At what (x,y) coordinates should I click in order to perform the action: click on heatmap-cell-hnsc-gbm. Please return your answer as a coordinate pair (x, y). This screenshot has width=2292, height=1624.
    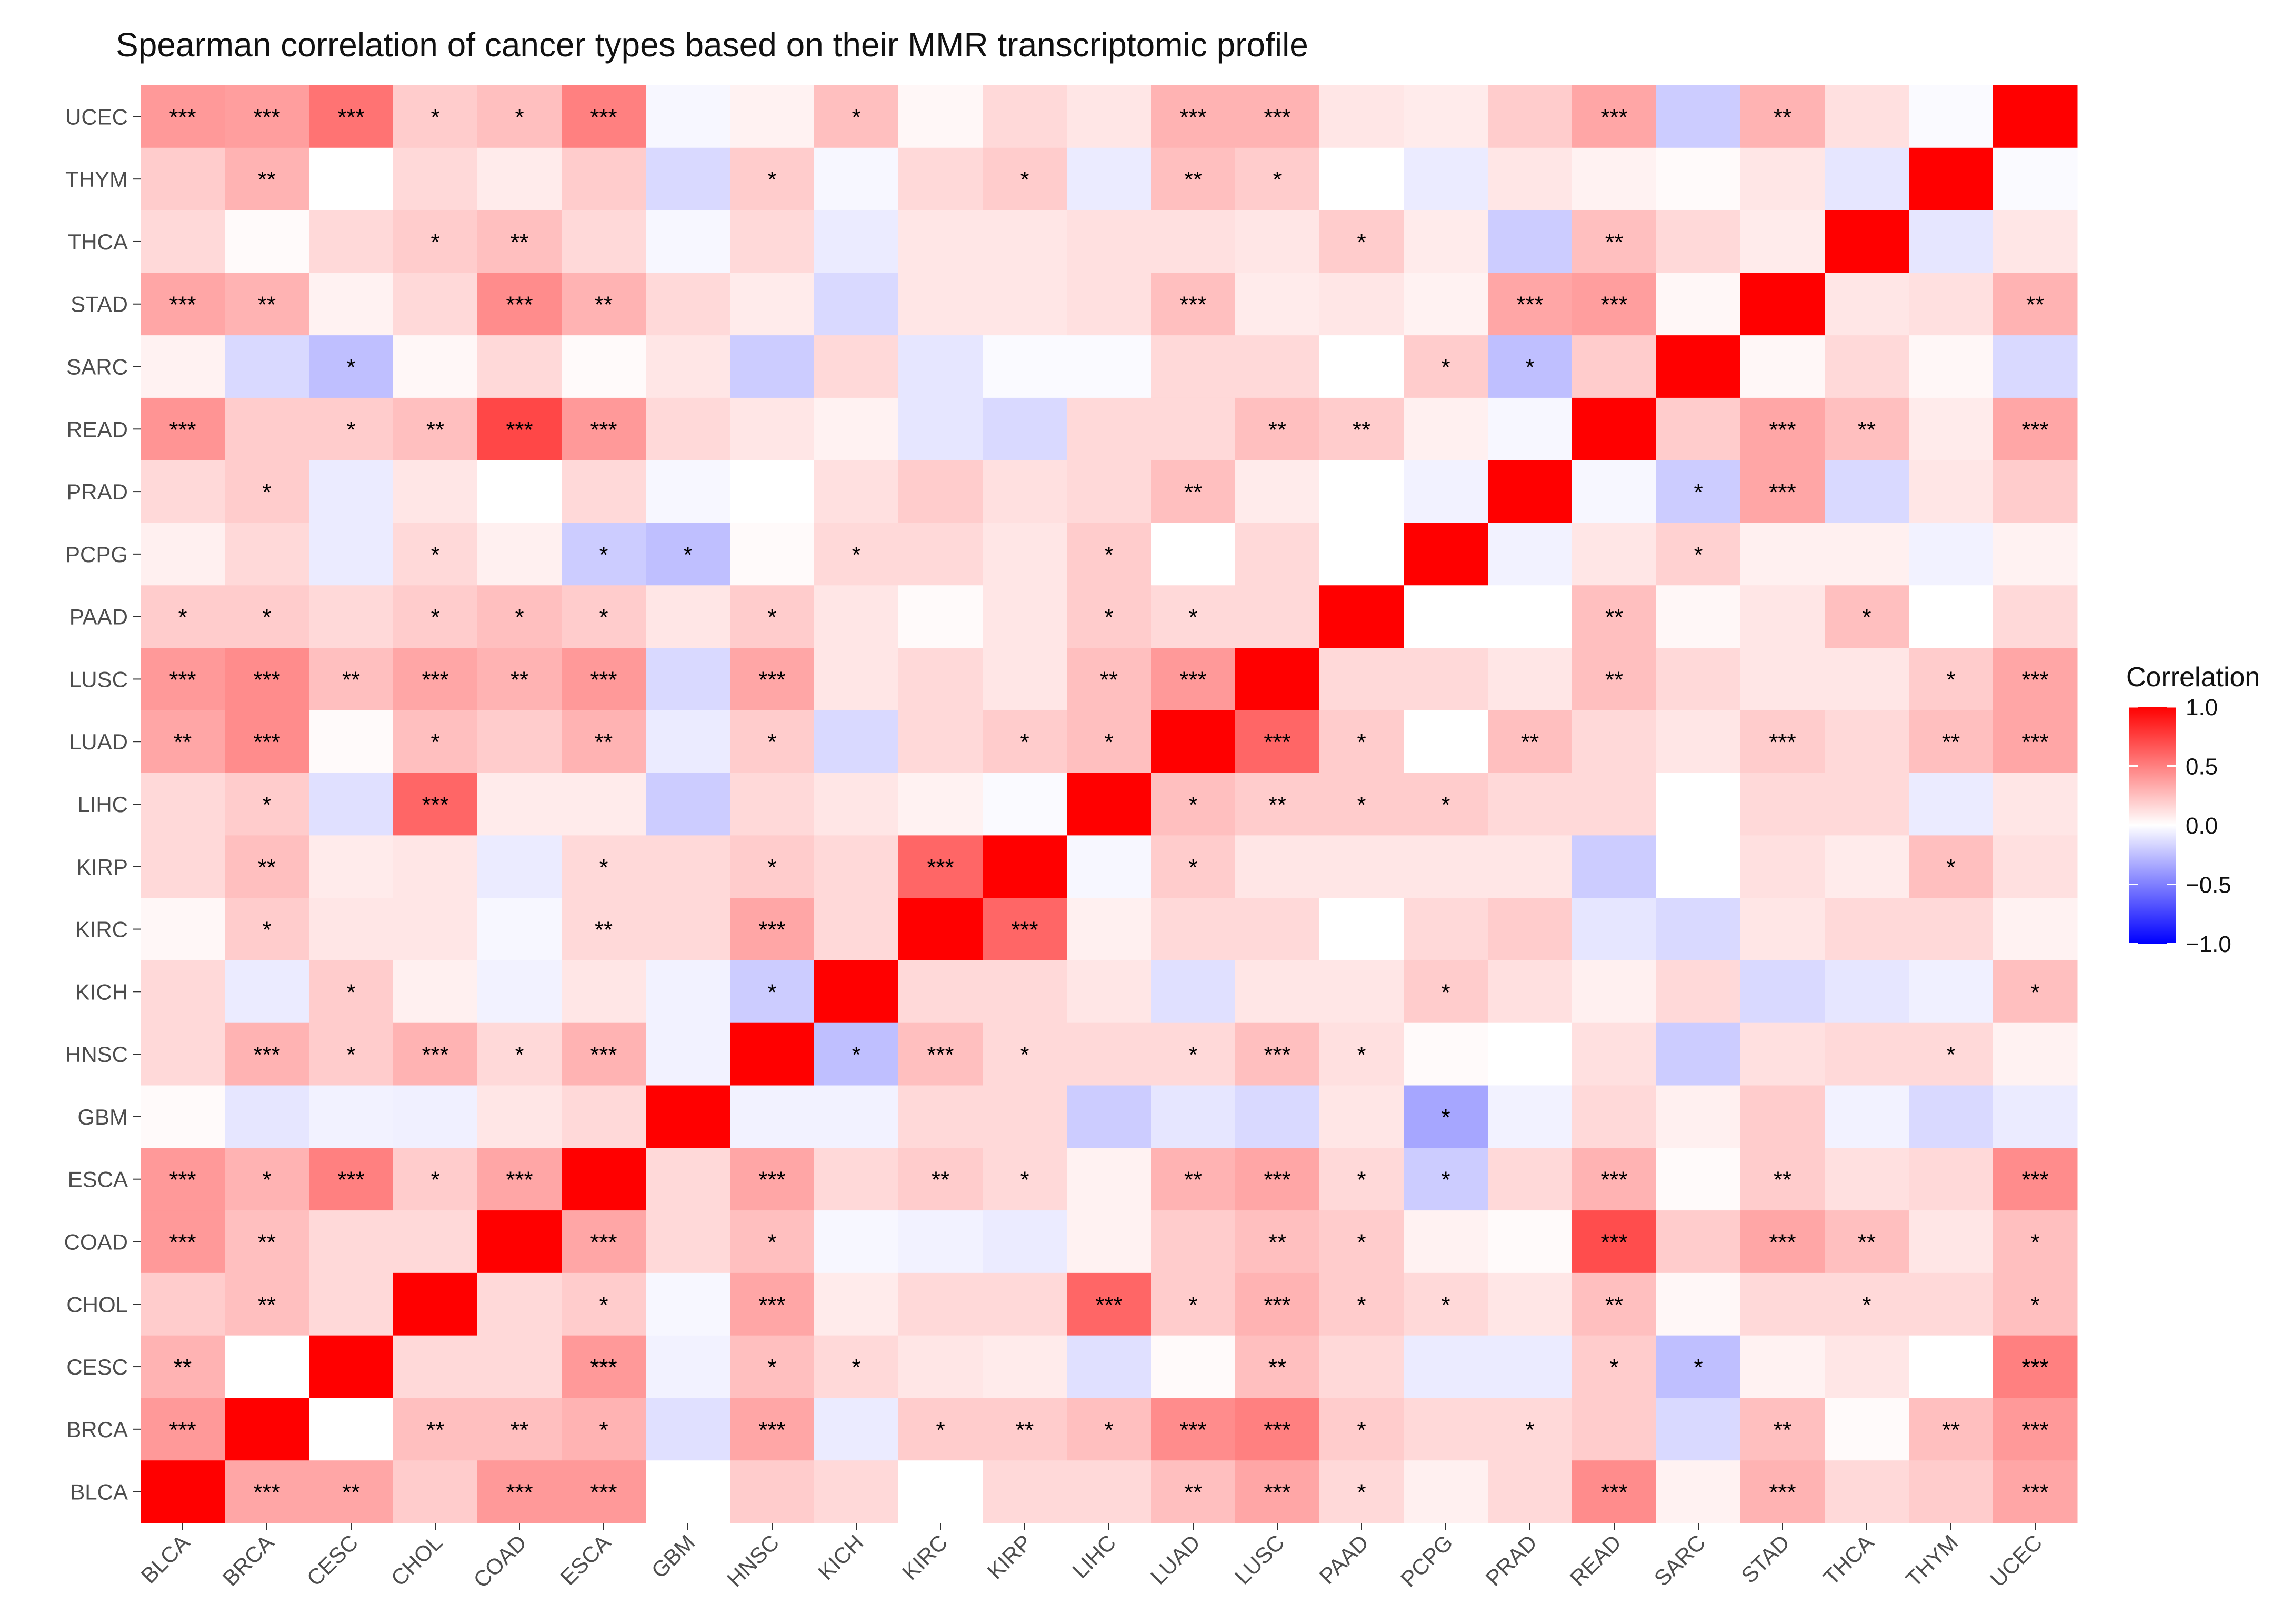
    Looking at the image, I should click on (688, 1054).